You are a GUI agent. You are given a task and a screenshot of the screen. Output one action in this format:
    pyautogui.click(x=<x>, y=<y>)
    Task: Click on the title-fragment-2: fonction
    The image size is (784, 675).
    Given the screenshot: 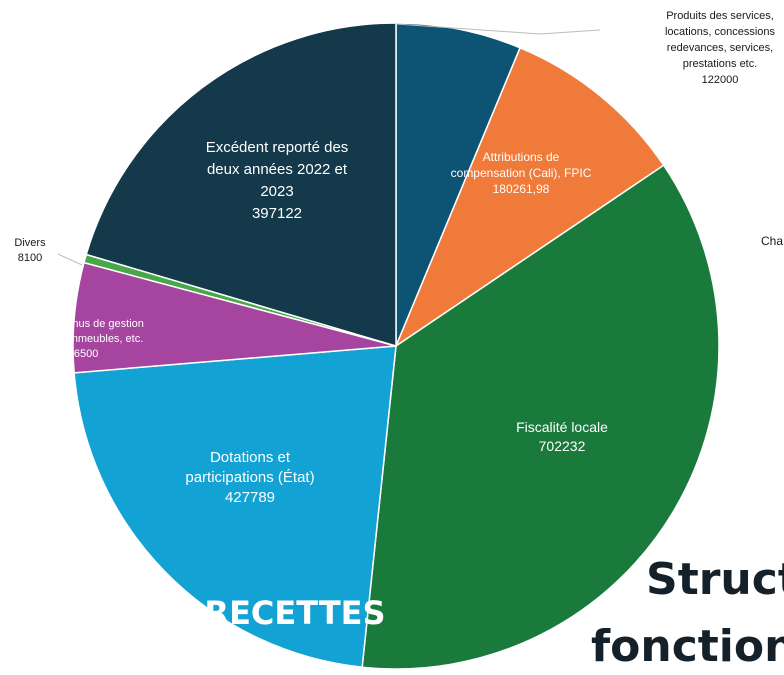 What is the action you would take?
    pyautogui.click(x=687, y=646)
    